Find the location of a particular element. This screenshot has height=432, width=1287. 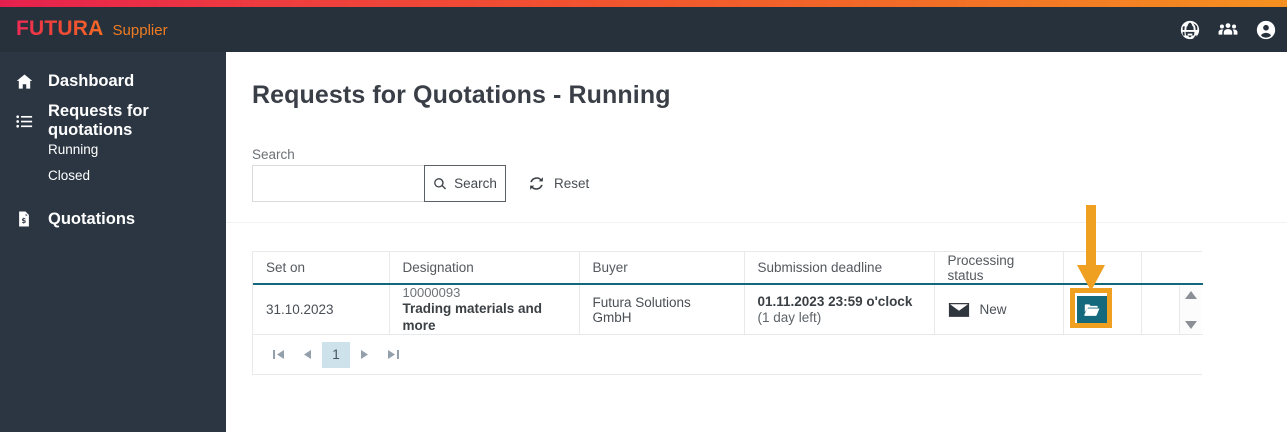

cell-actions is located at coordinates (1102, 309).